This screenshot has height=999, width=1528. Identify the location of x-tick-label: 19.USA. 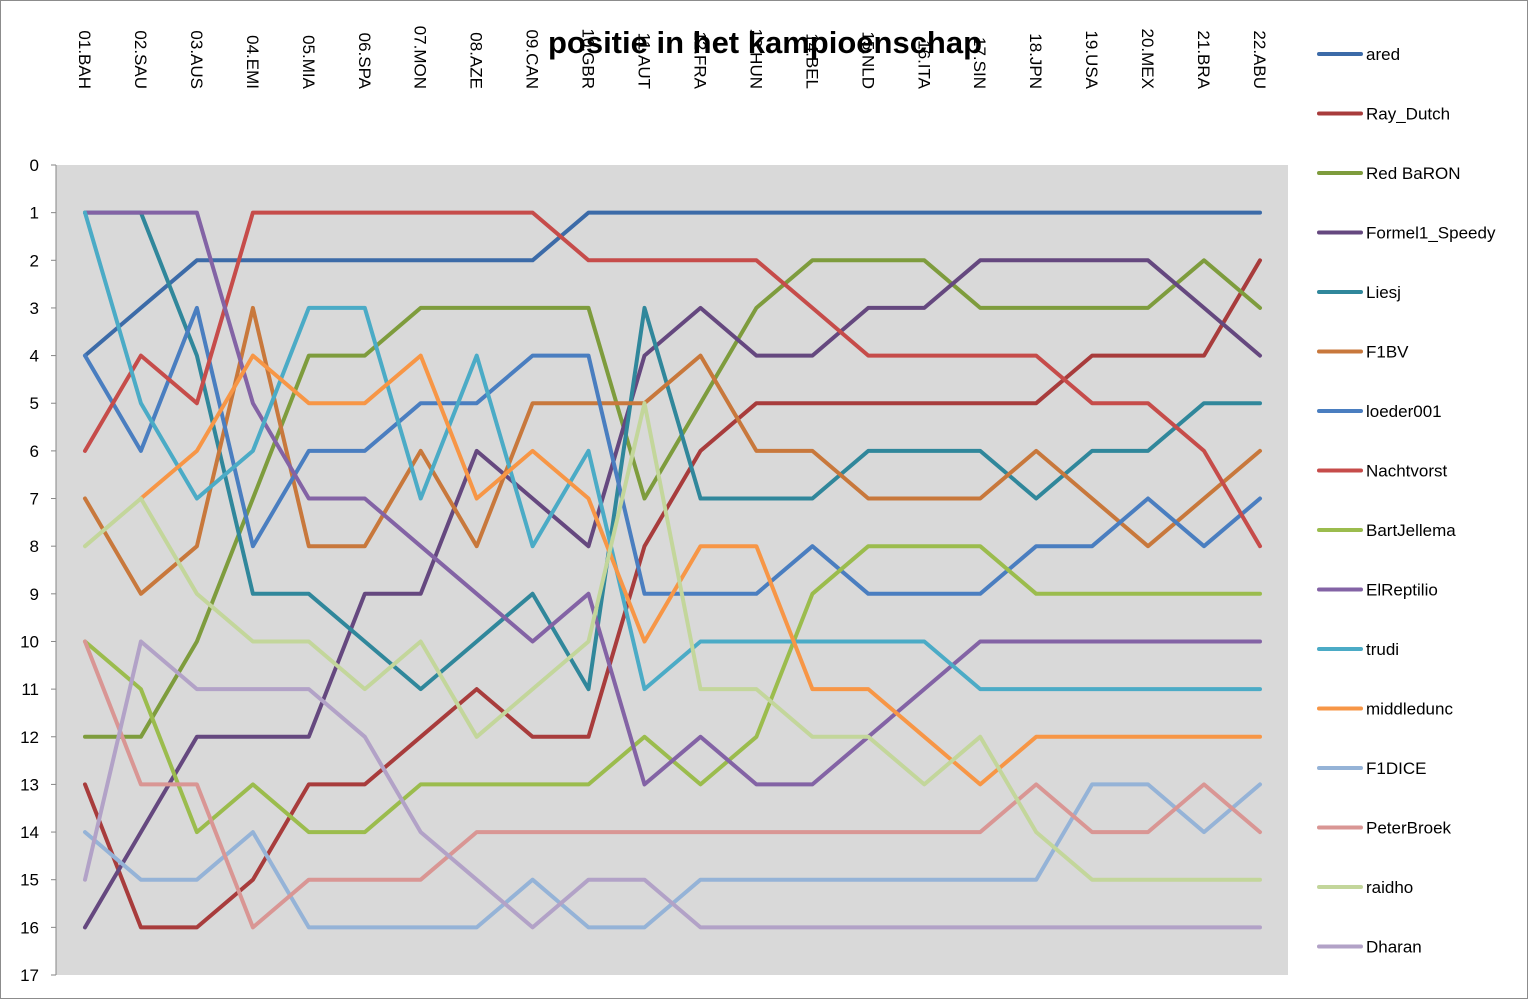
(1091, 59).